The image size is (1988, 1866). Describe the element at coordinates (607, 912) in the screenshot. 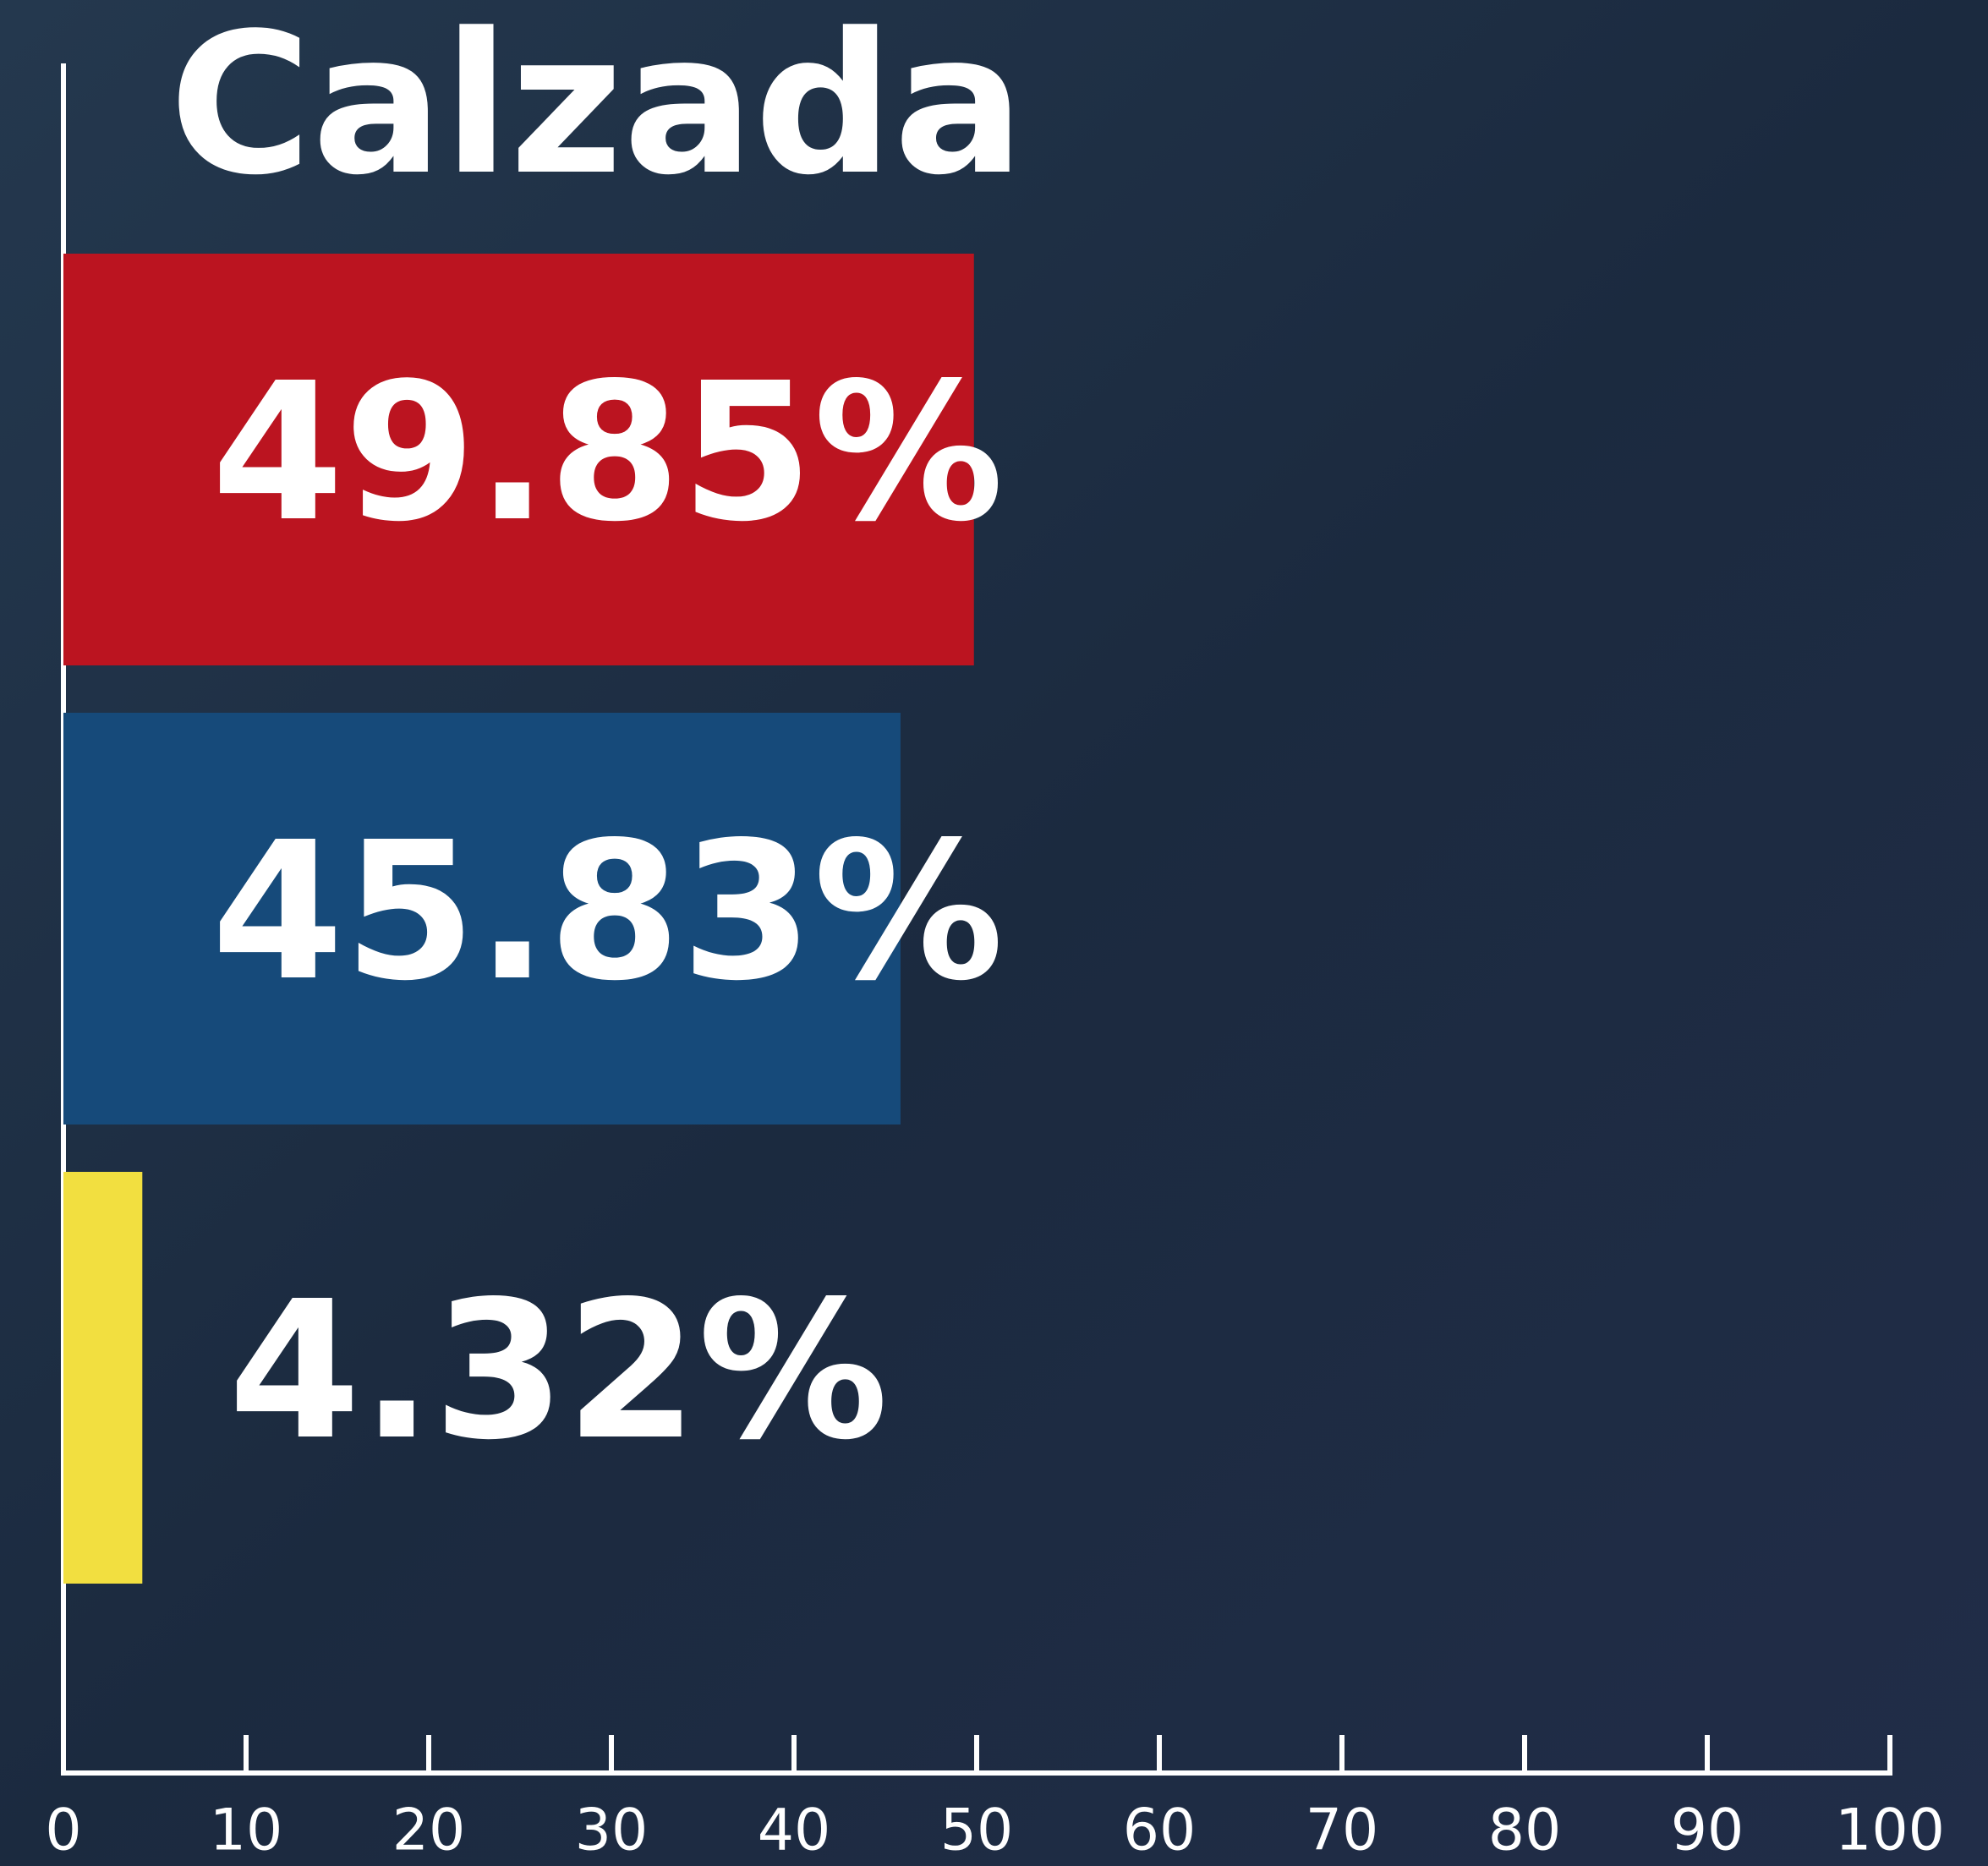

I see `value-label: 45.83%` at that location.